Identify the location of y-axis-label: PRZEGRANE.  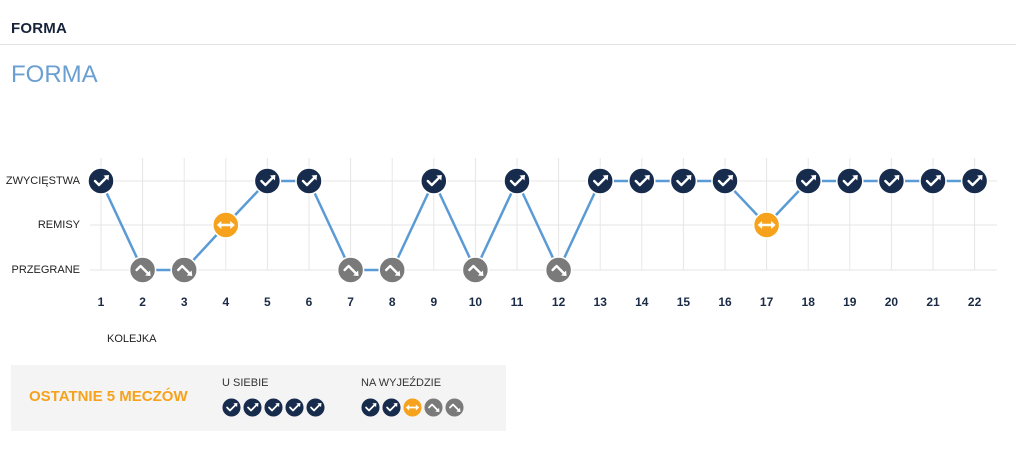
(46, 270).